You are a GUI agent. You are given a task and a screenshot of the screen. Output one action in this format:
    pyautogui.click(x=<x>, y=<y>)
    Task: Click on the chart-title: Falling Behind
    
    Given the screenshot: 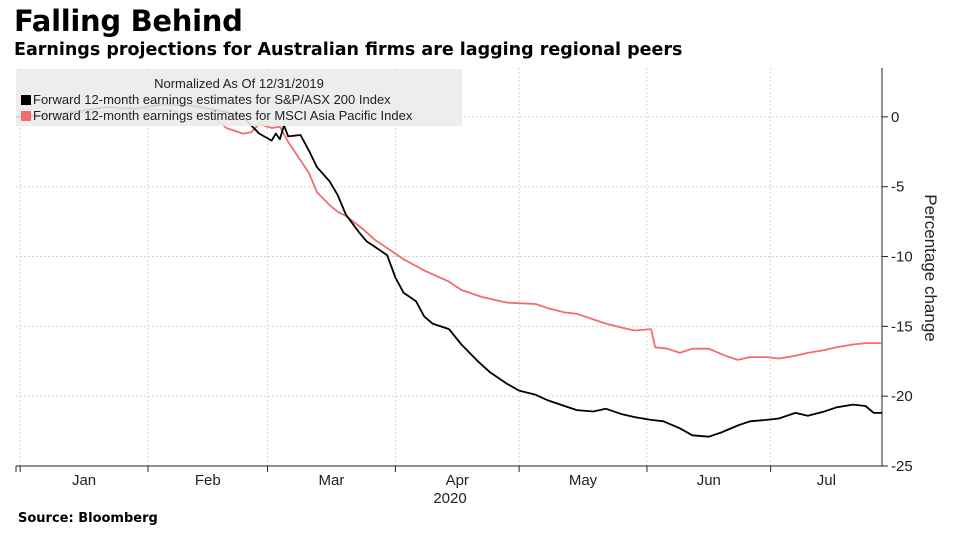 What is the action you would take?
    pyautogui.click(x=128, y=21)
    